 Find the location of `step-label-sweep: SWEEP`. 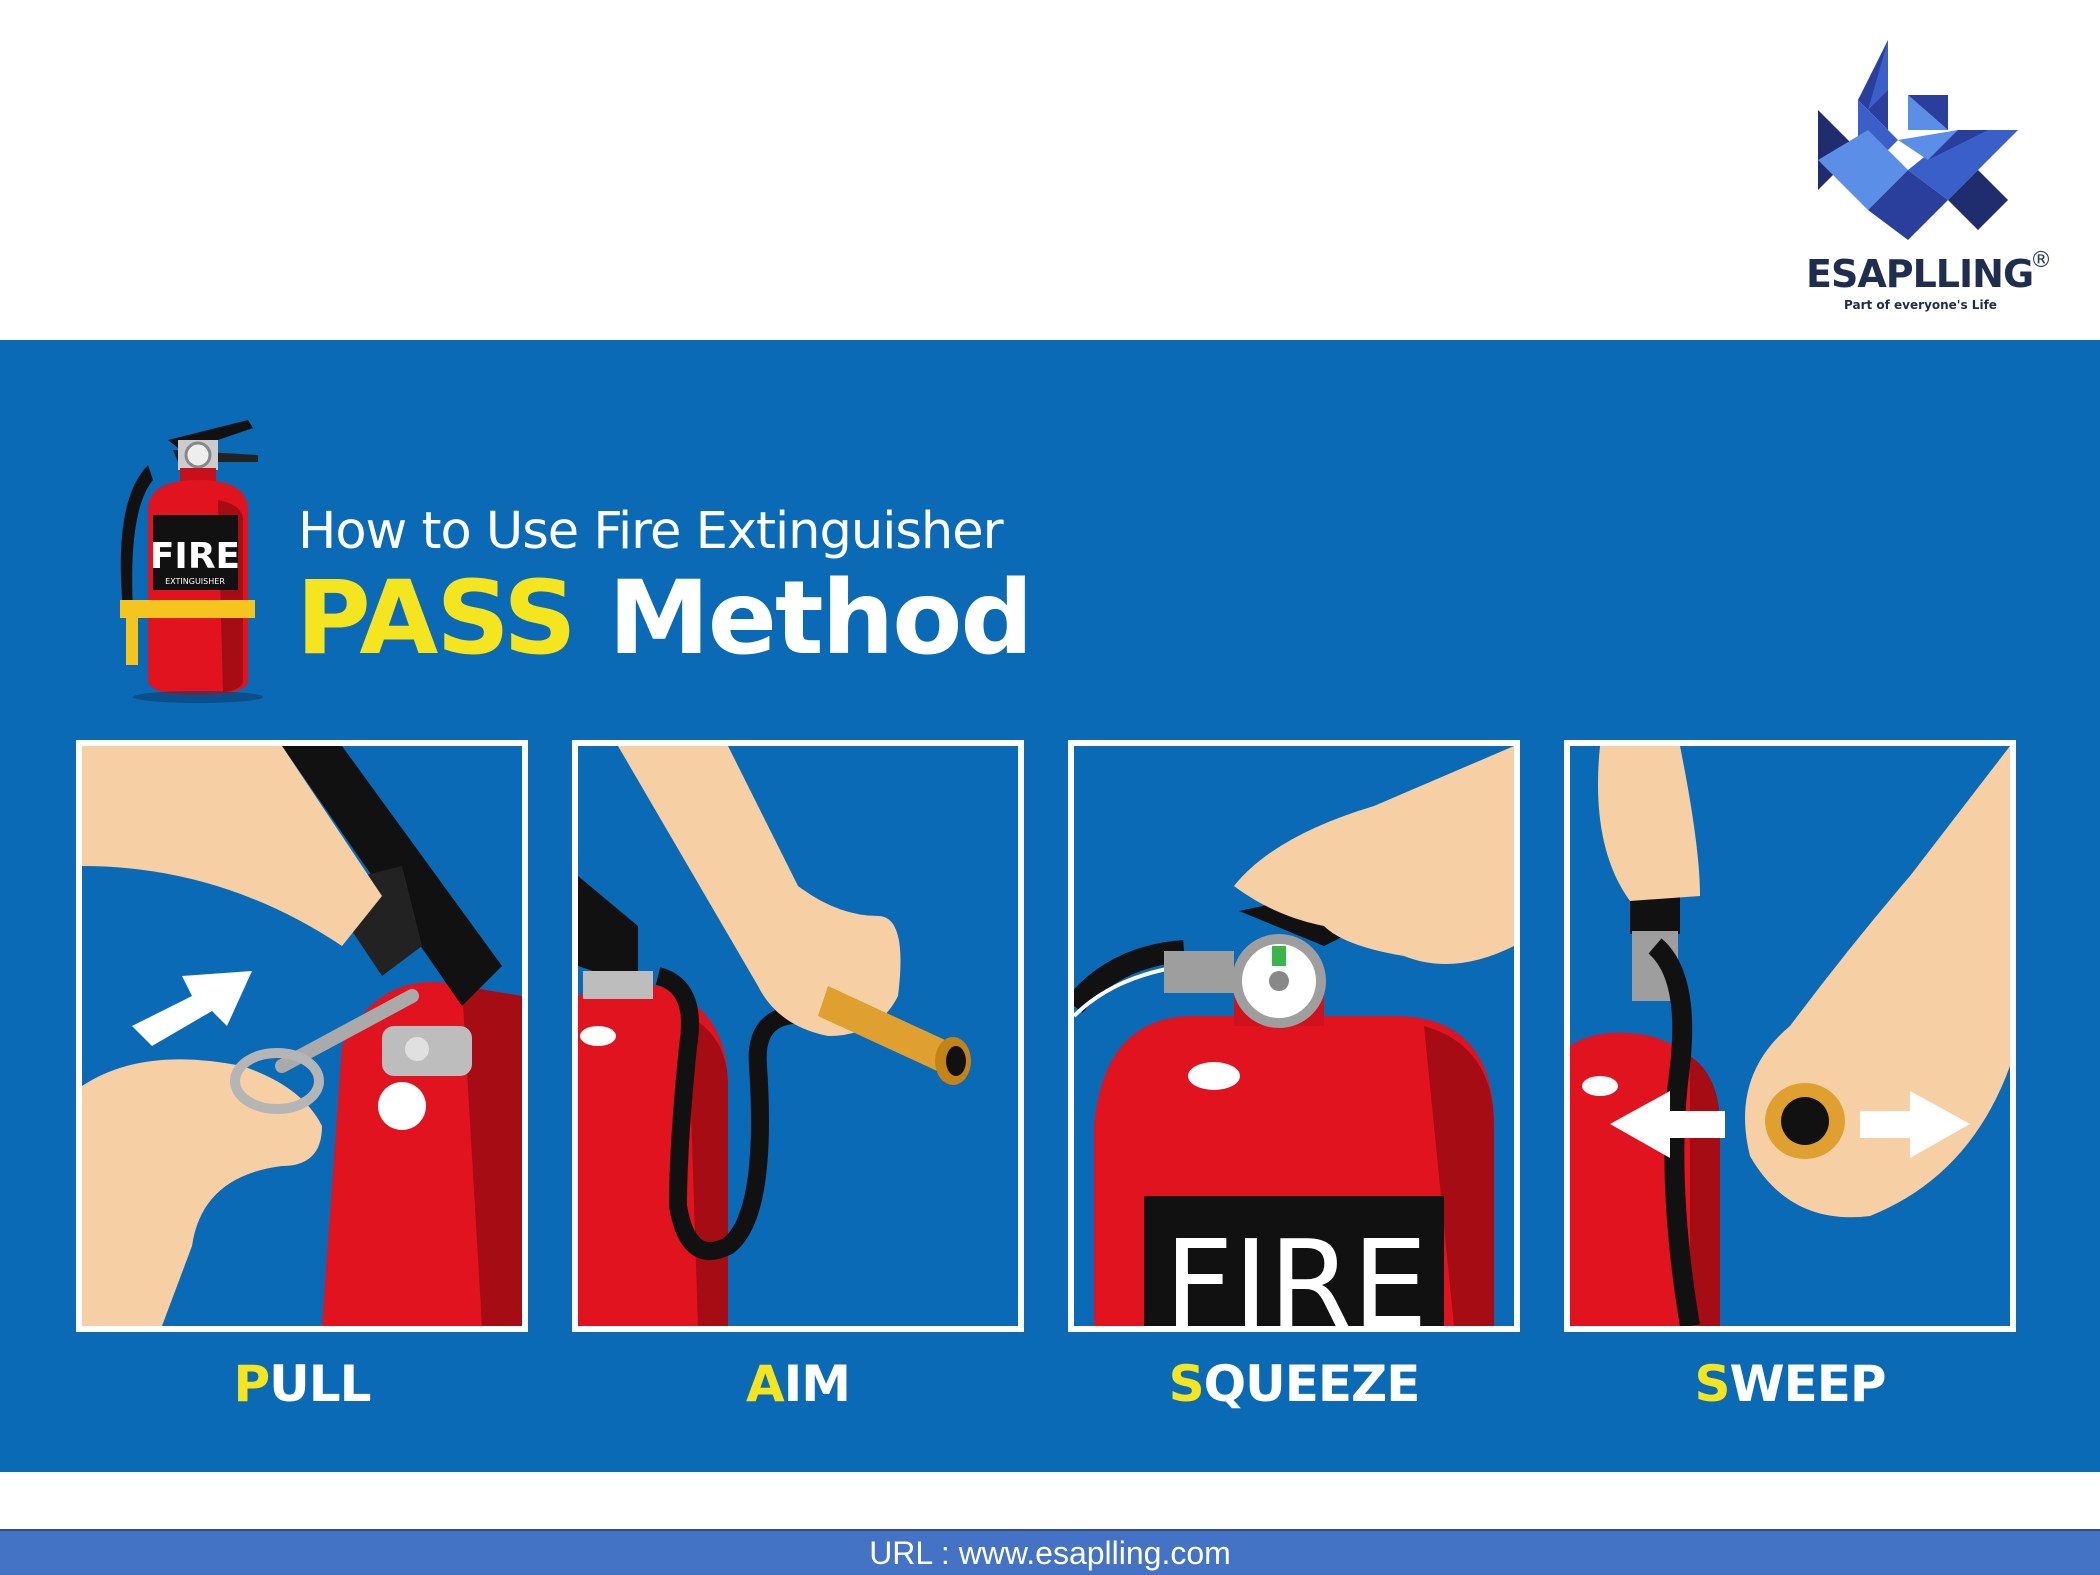

step-label-sweep: SWEEP is located at coordinates (1790, 1384).